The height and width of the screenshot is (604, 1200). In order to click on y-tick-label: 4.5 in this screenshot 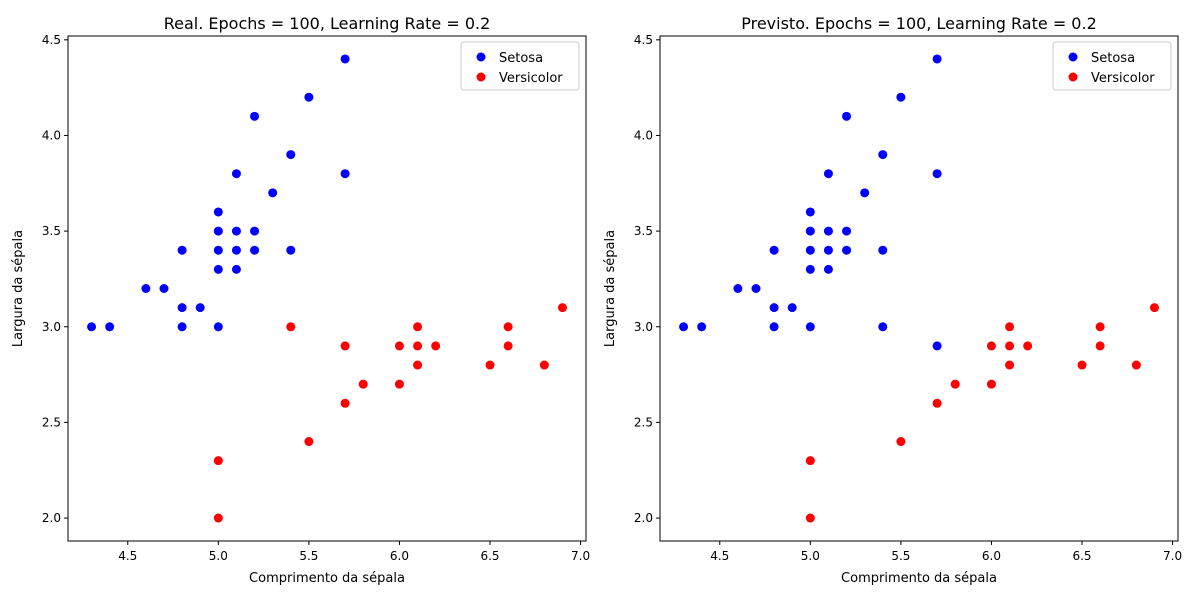, I will do `click(643, 40)`.